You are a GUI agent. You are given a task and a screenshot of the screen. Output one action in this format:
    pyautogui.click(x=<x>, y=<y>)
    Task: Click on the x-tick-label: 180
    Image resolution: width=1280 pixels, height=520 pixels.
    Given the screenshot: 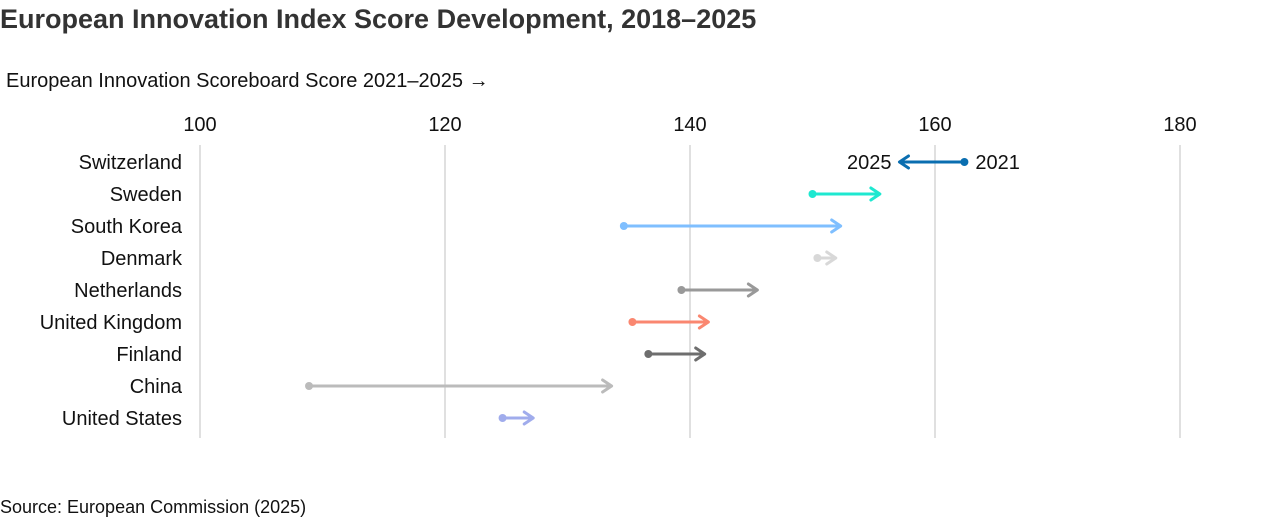 What is the action you would take?
    pyautogui.click(x=1179, y=125)
    